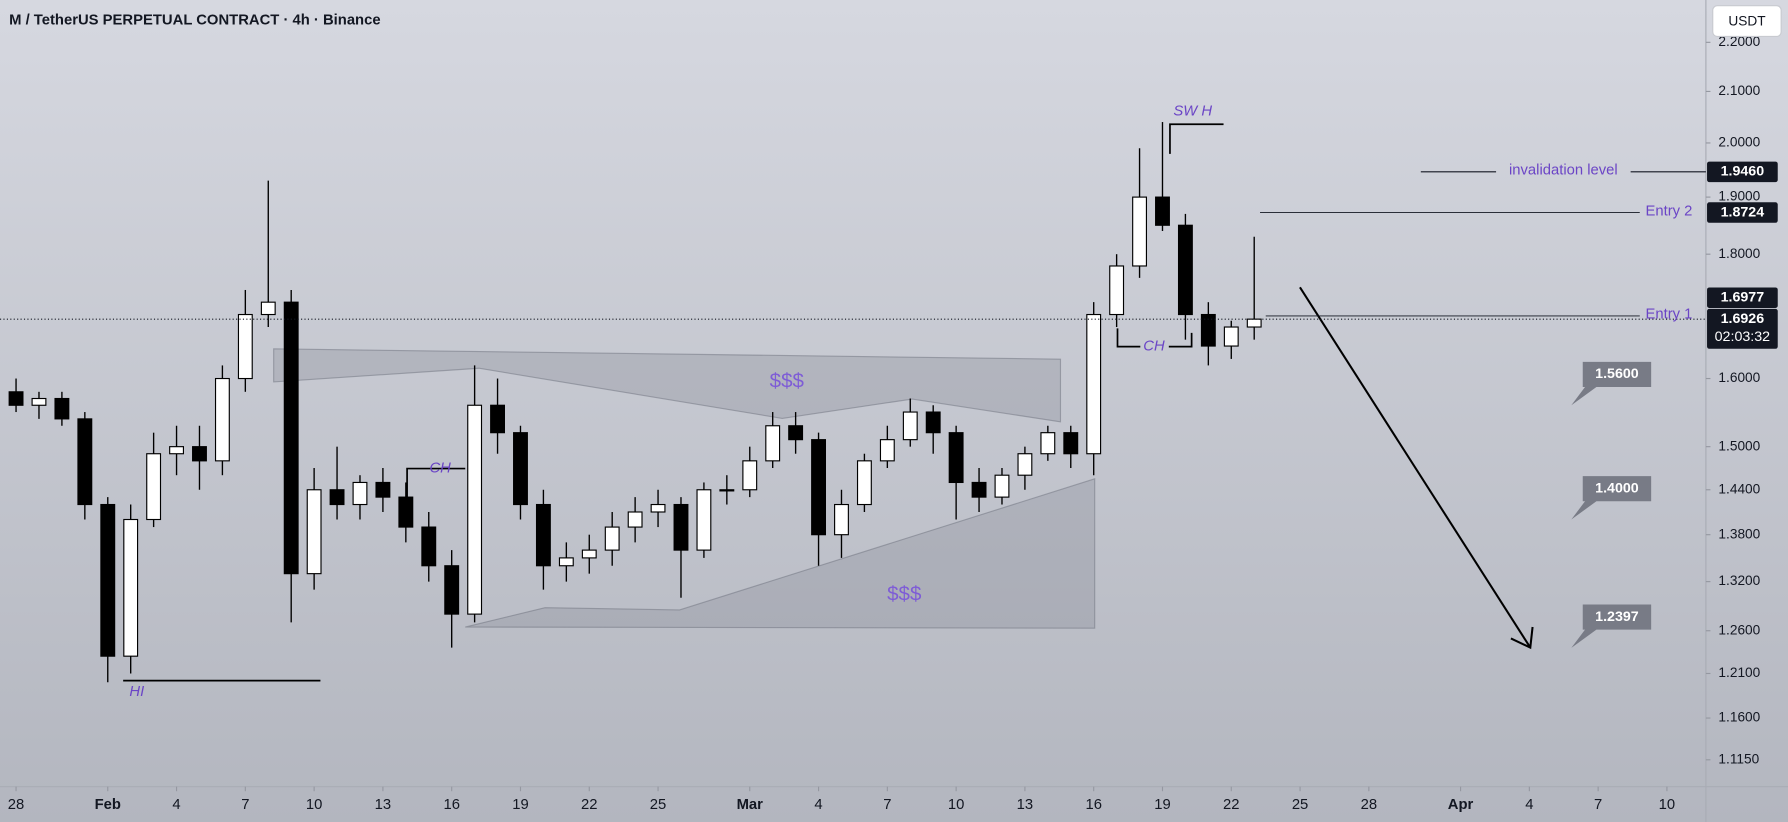  Describe the element at coordinates (1668, 315) in the screenshot. I see `level-label: Entry 1` at that location.